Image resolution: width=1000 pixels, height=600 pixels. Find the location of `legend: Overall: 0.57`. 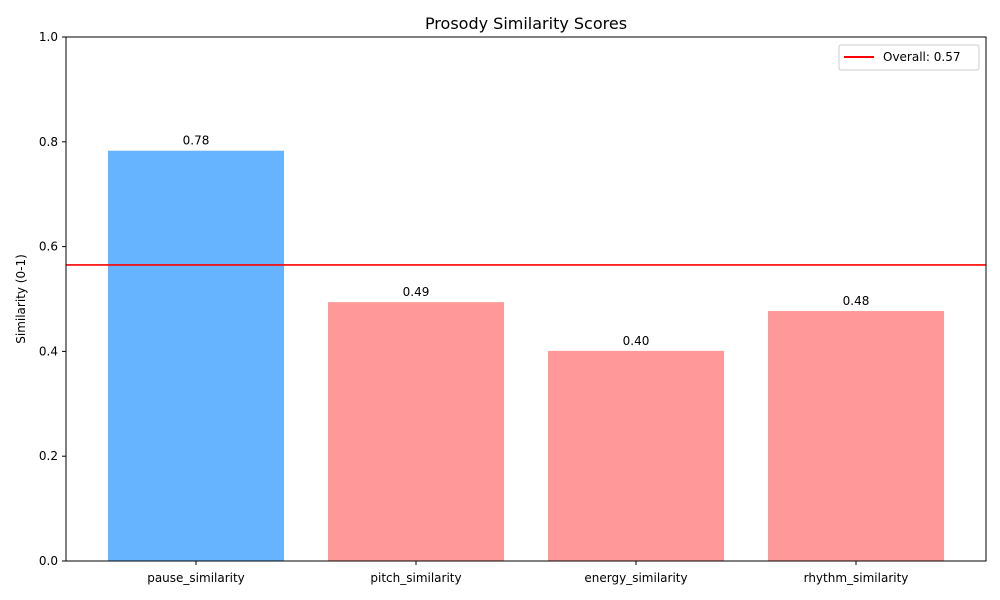

legend: Overall: 0.57 is located at coordinates (909, 57).